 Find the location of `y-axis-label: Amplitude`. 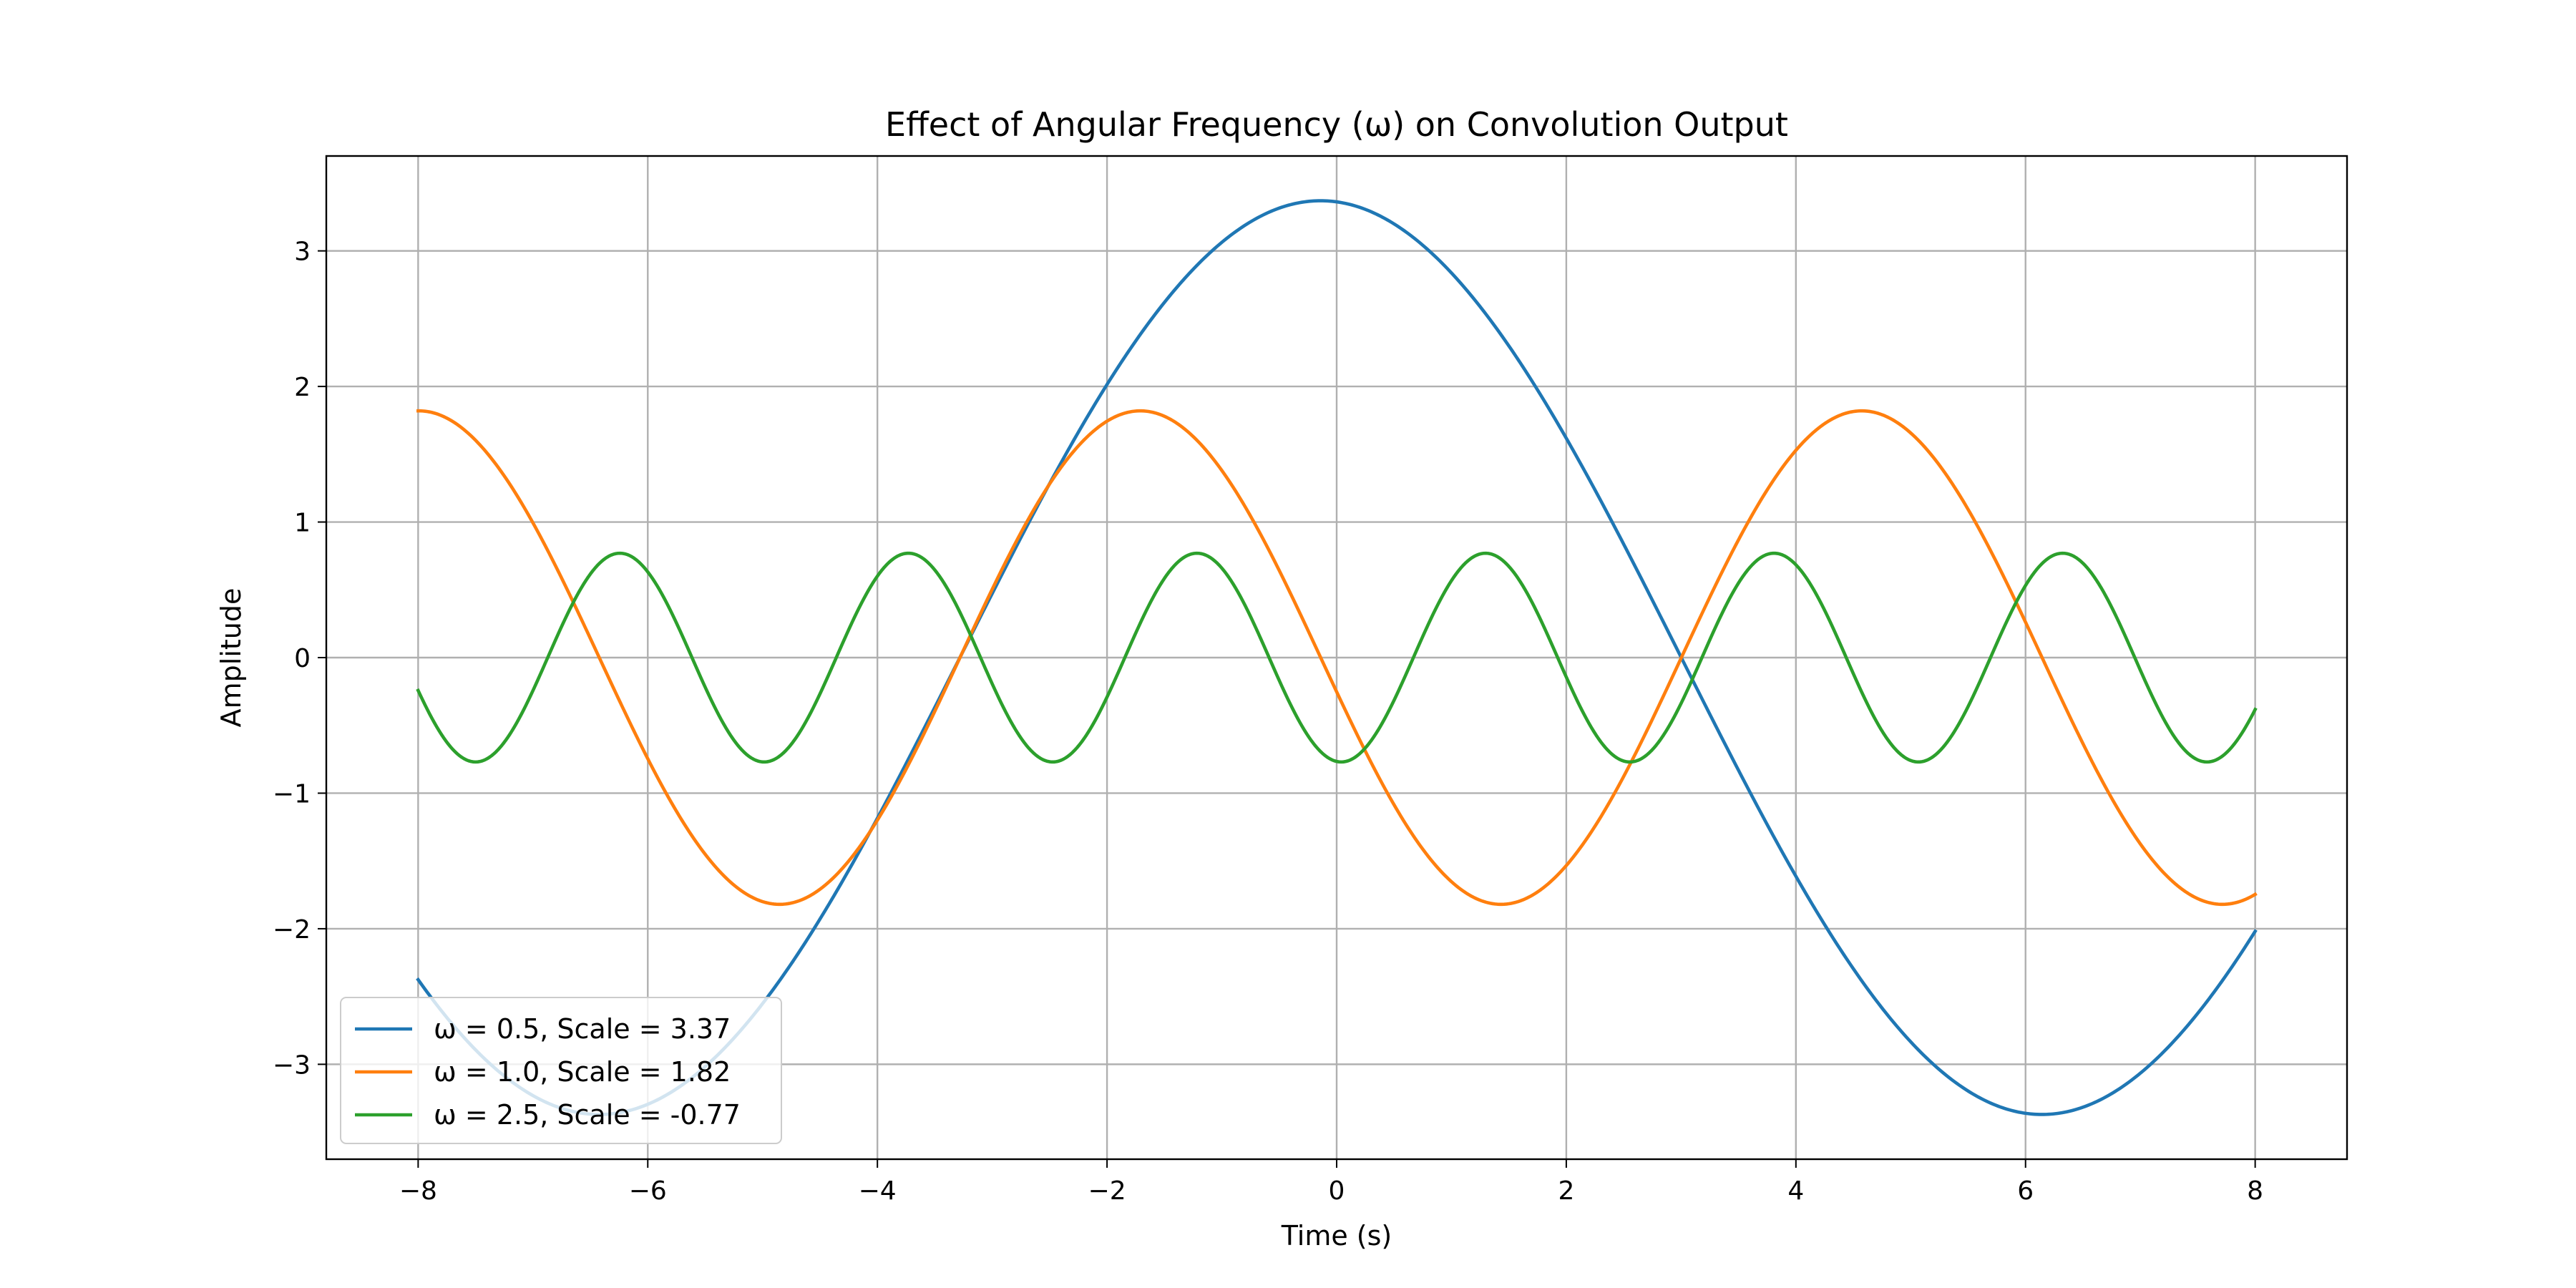

y-axis-label: Amplitude is located at coordinates (231, 658).